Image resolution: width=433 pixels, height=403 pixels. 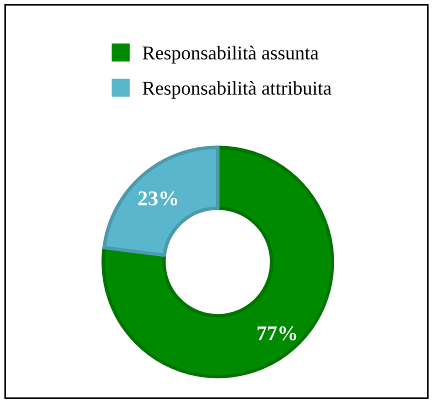 I want to click on data-label: 23%, so click(x=158, y=198).